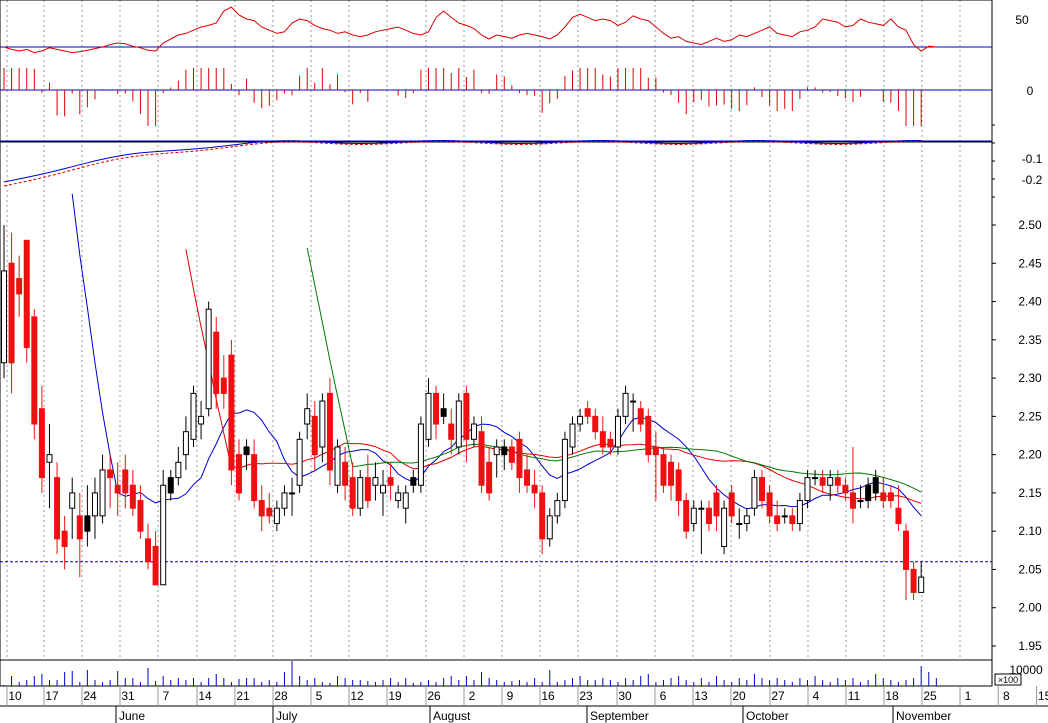  What do you see at coordinates (496, 673) in the screenshot?
I see `pane-frame` at bounding box center [496, 673].